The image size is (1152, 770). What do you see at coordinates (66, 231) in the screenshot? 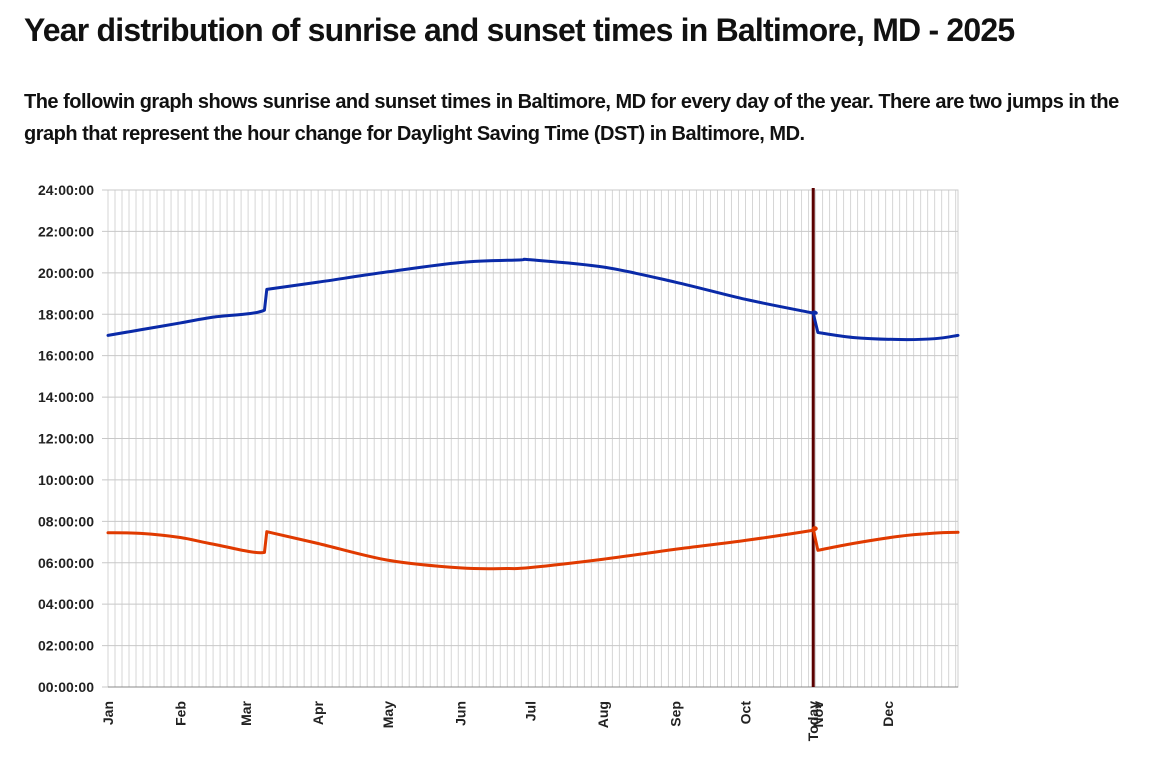
I see `y-tick-label: 22:00:00` at bounding box center [66, 231].